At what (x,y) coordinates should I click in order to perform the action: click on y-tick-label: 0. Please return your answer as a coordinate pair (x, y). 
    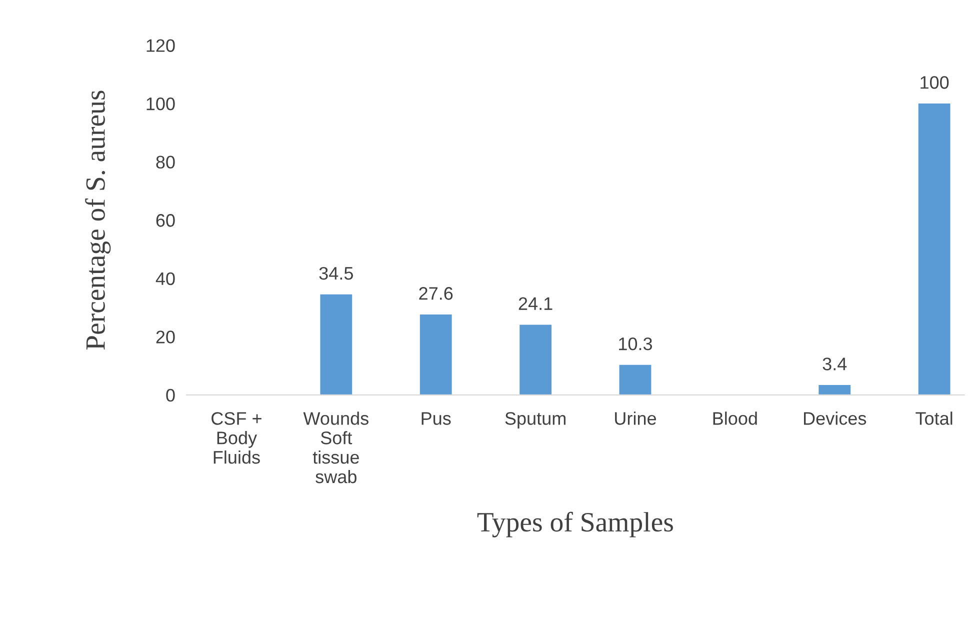
    Looking at the image, I should click on (170, 395).